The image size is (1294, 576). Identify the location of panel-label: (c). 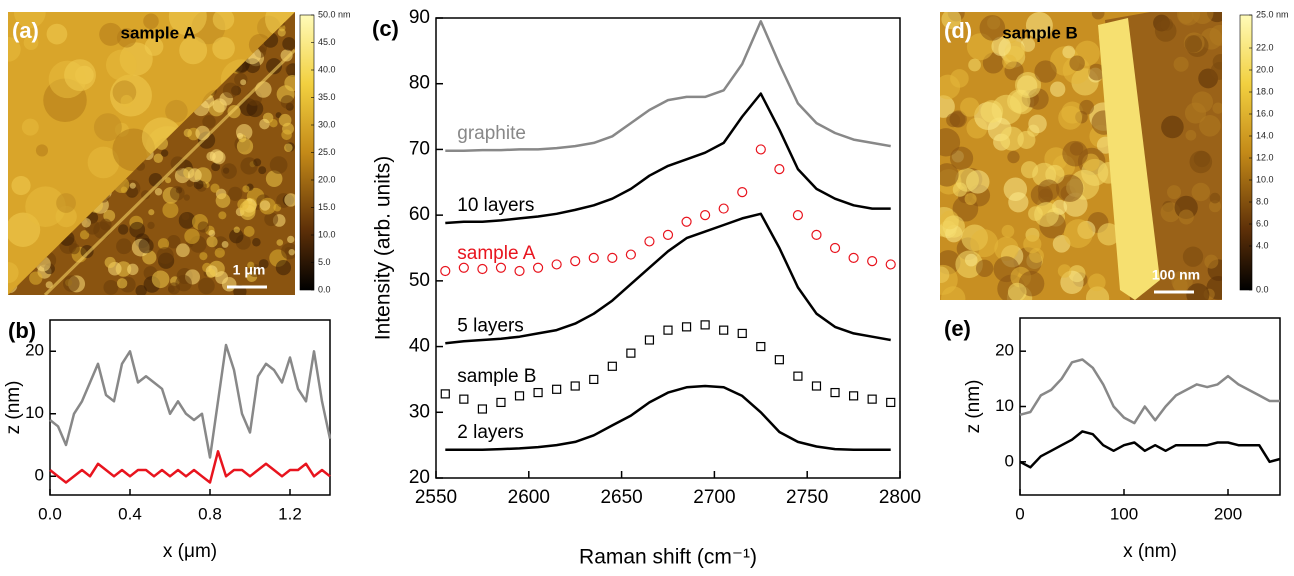
(385, 28).